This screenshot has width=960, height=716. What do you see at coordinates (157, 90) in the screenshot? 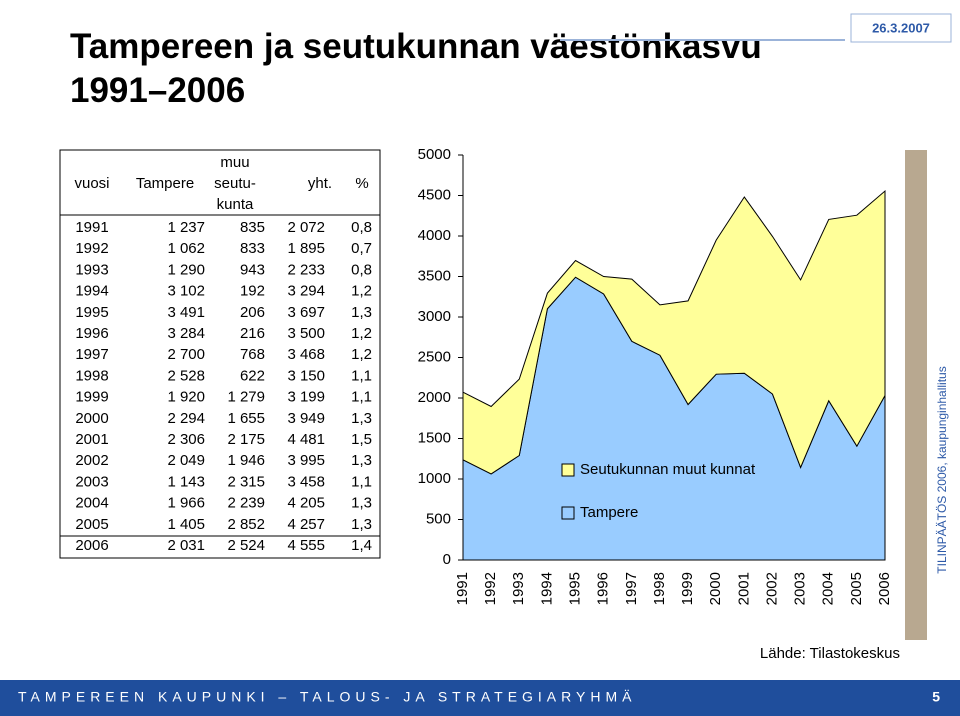
I see `title-line: 1991–2006` at bounding box center [157, 90].